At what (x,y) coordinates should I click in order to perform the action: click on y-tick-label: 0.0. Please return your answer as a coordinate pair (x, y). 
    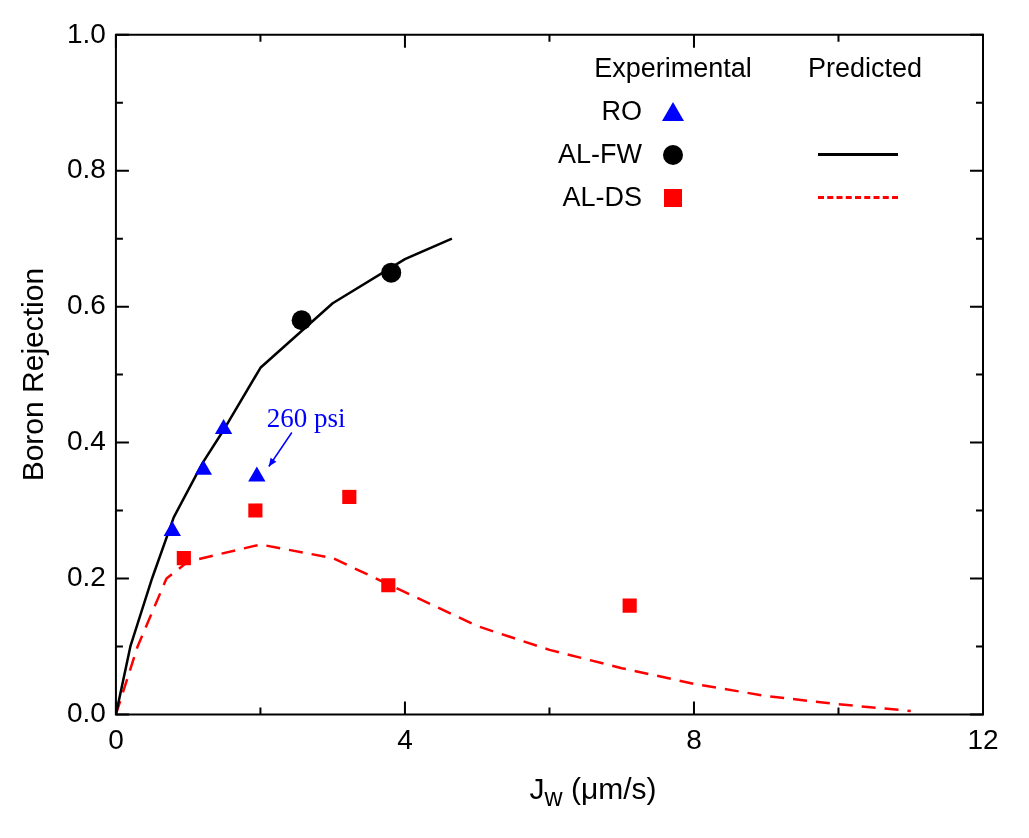
    Looking at the image, I should click on (86, 713).